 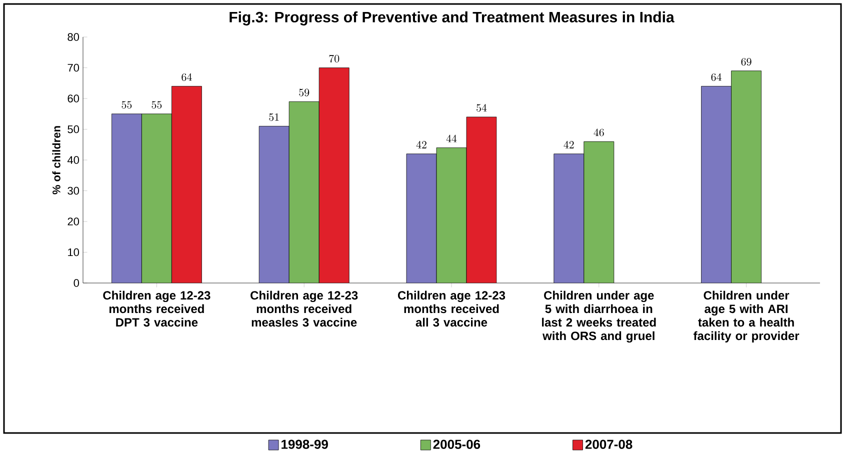 What do you see at coordinates (599, 316) in the screenshot?
I see `x-tick-label: Children under age 5 with diarrhoea in last 2 weeks treated with ORS and gruel` at bounding box center [599, 316].